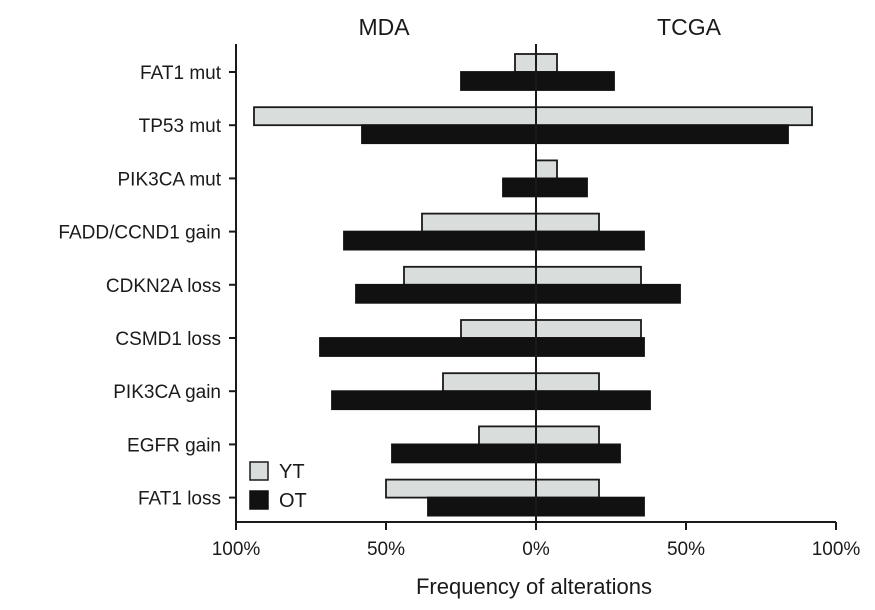  Describe the element at coordinates (292, 472) in the screenshot. I see `legend-label-yt: YT` at that location.